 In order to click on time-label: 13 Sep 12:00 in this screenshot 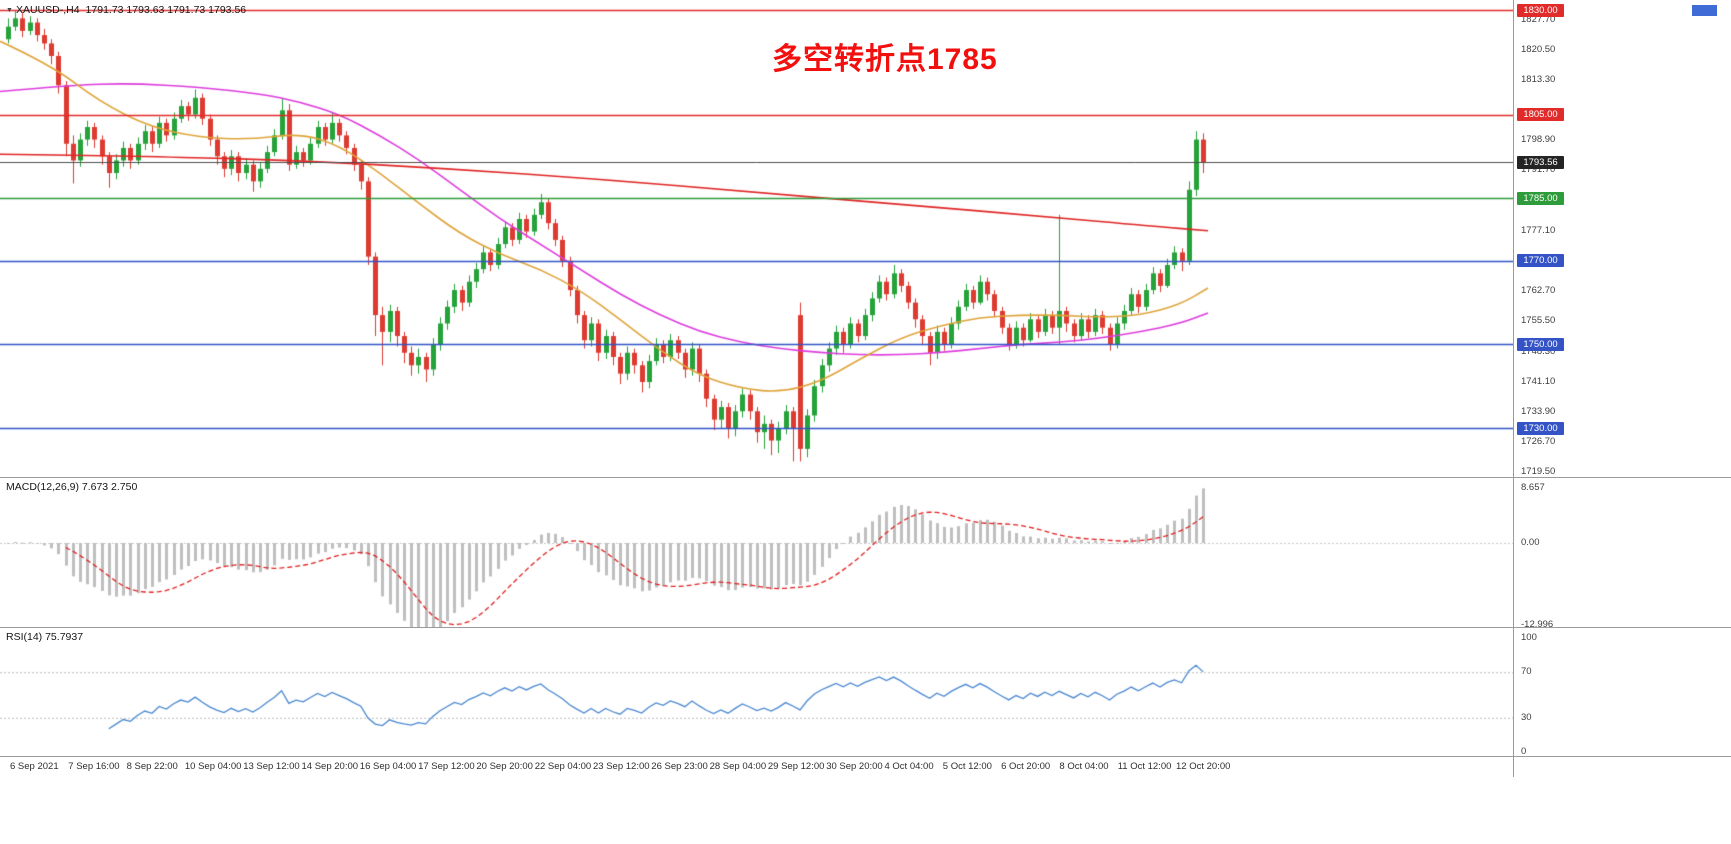, I will do `click(271, 766)`.